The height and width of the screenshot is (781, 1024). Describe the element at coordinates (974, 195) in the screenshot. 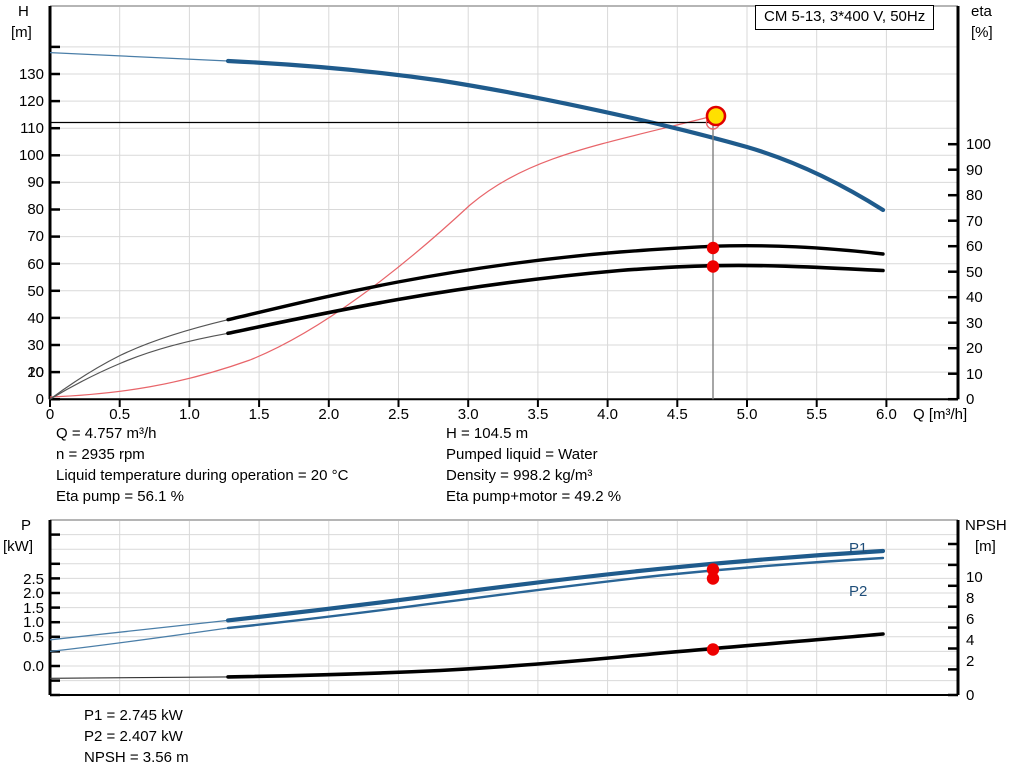

I see `eta-tick-80: 80` at that location.